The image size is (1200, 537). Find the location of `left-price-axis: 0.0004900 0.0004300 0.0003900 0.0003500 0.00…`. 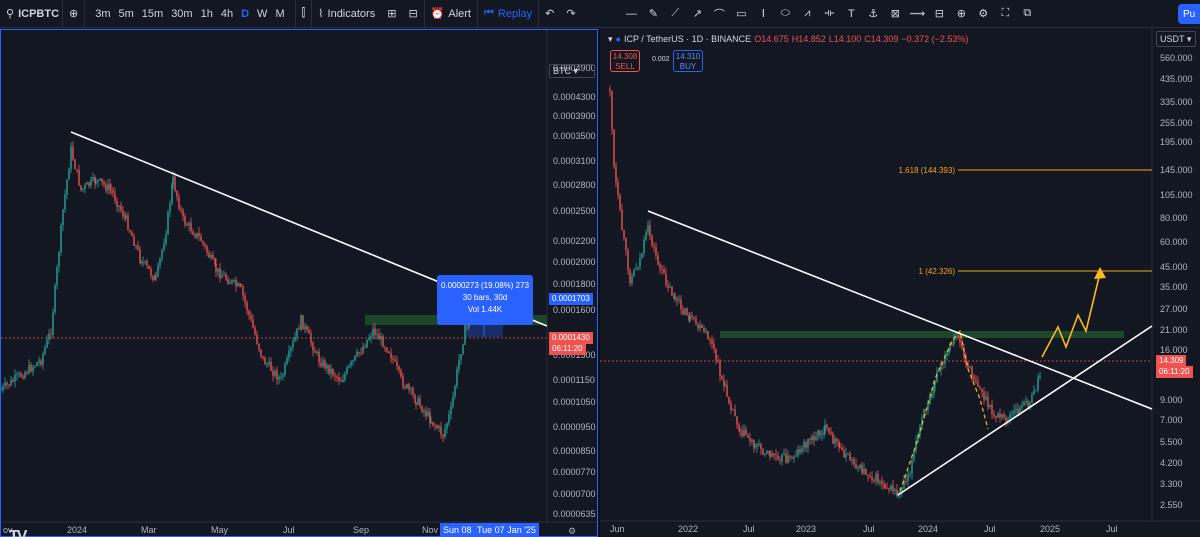

left-price-axis: 0.0004900 0.0004300 0.0003900 0.0003500 0.00… is located at coordinates (574, 291).